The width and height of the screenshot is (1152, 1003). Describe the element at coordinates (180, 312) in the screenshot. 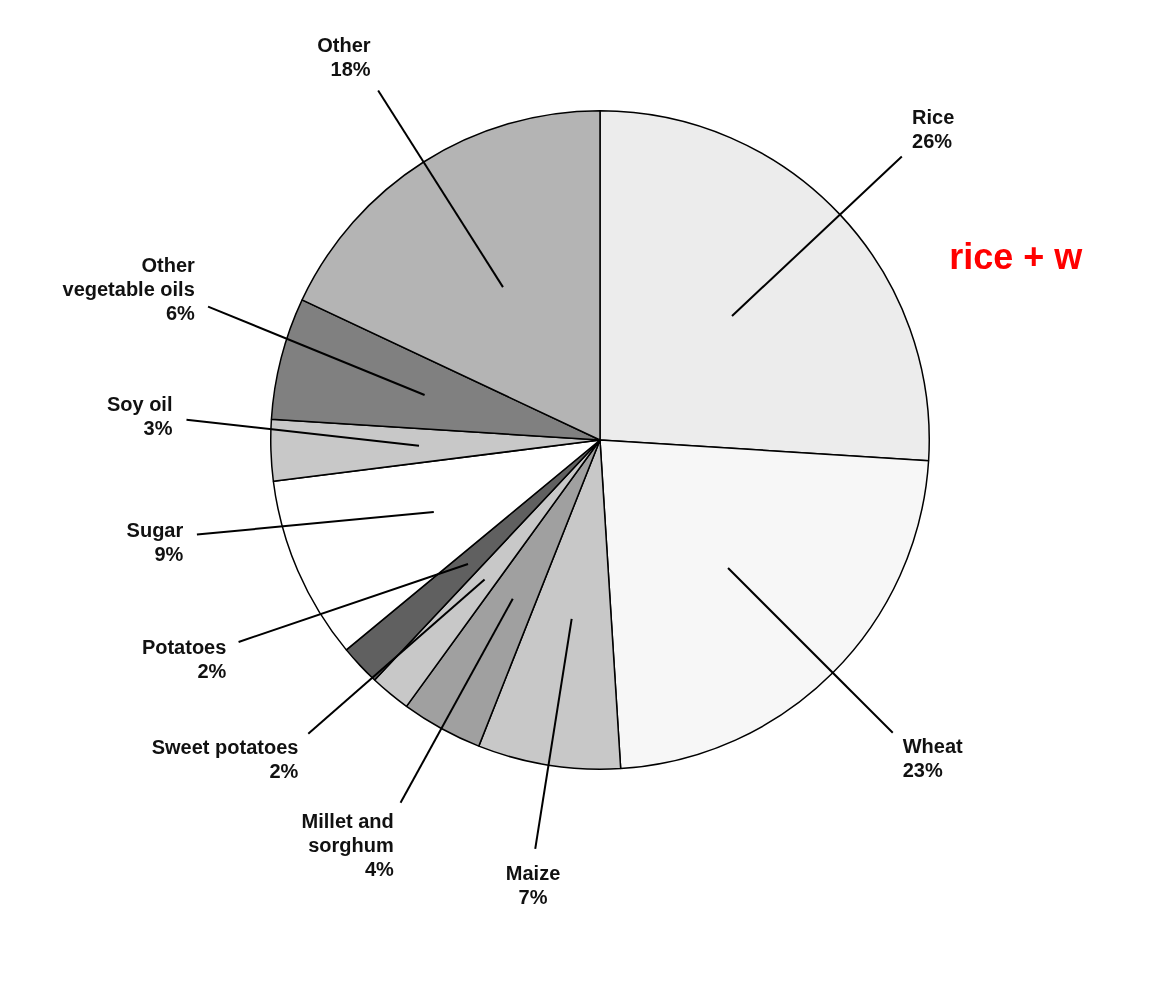

I see `data-label: 6%` at that location.